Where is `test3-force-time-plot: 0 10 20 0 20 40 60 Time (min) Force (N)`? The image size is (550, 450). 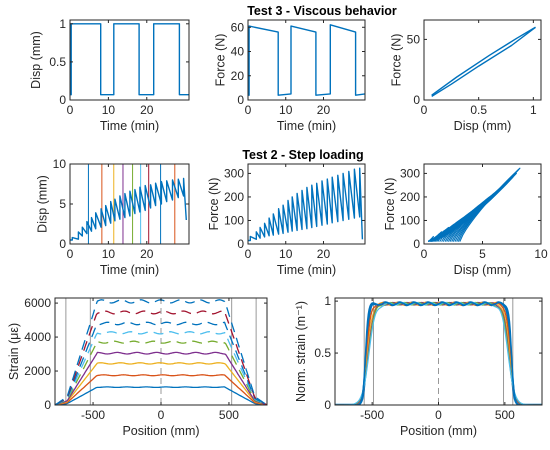
test3-force-time-plot: 0 10 20 0 20 40 60 Time (min) Force (N) is located at coordinates (290, 76).